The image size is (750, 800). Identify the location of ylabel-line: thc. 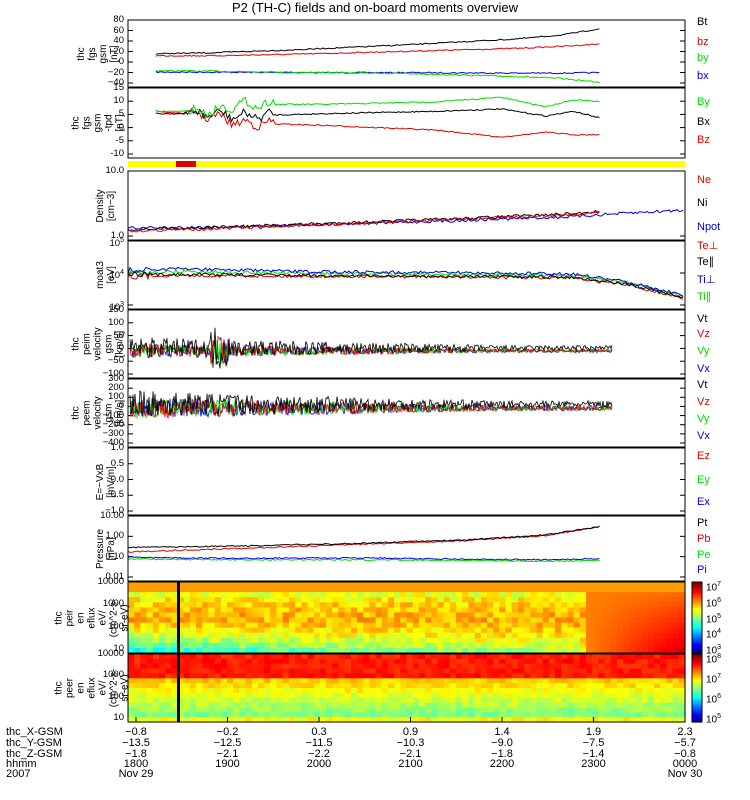
(76, 123).